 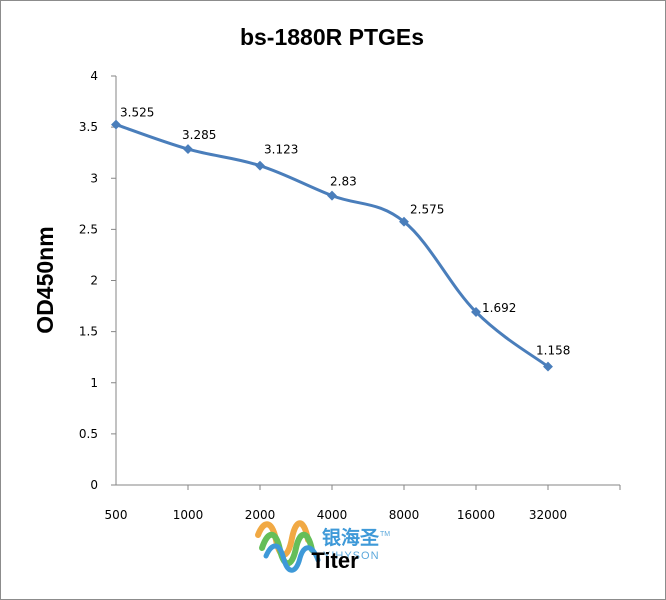 What do you see at coordinates (260, 515) in the screenshot?
I see `x-tick-label: 2000` at bounding box center [260, 515].